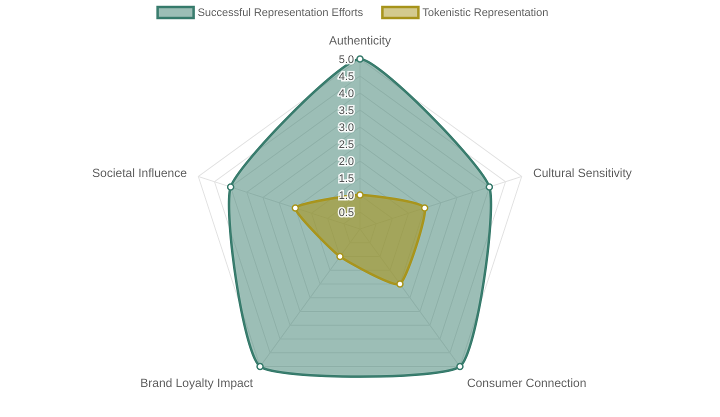  Describe the element at coordinates (346, 178) in the screenshot. I see `y-tick-label: 1.5` at that location.